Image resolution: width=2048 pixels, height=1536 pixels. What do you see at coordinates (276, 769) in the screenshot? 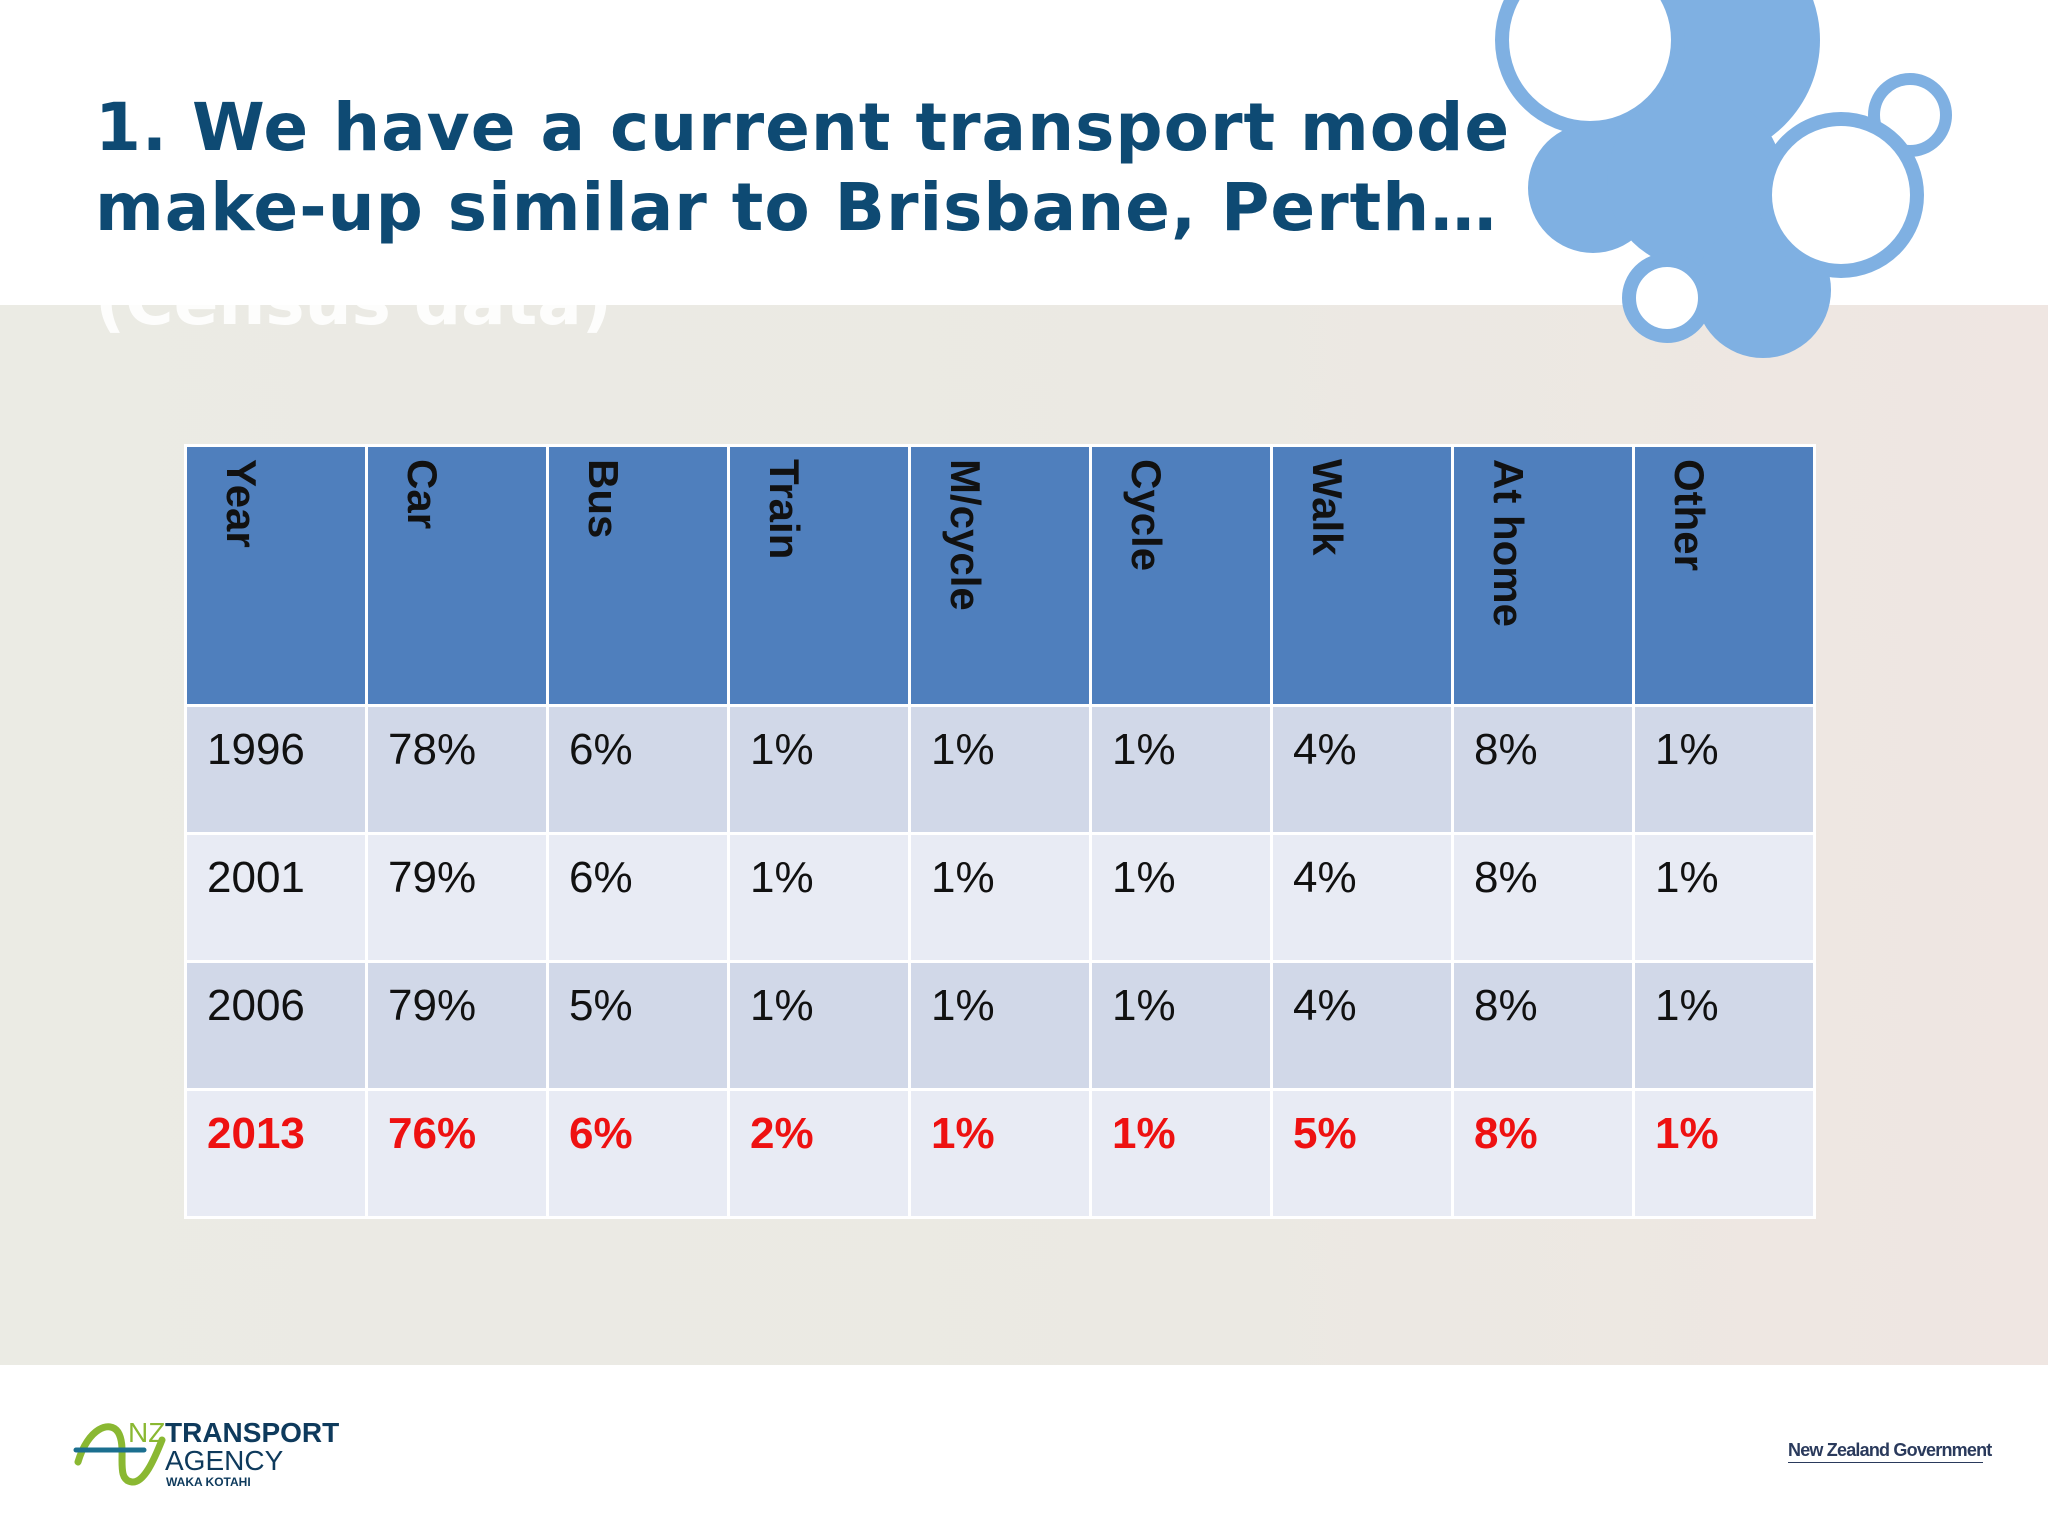
I see `table-cell: 1996` at bounding box center [276, 769].